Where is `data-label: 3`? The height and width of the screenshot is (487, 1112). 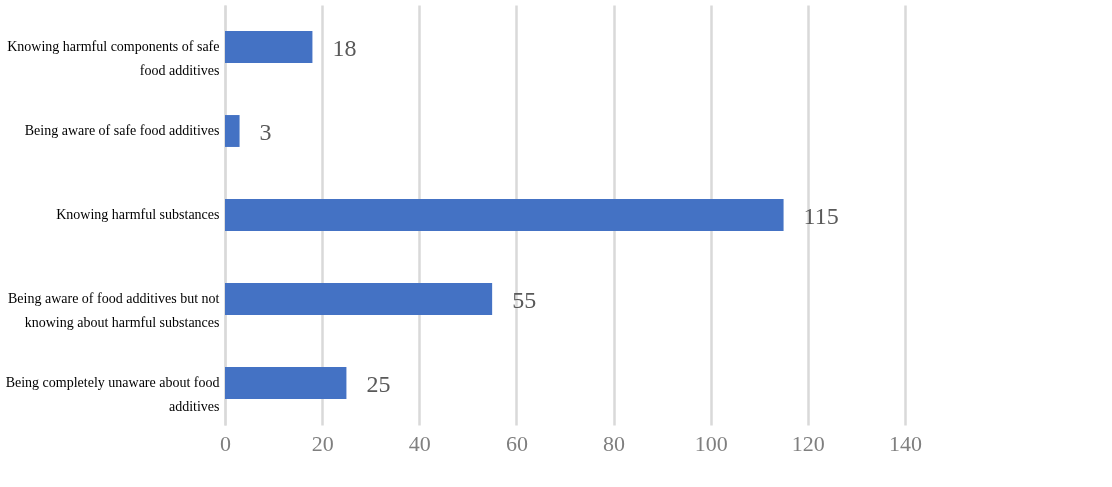 data-label: 3 is located at coordinates (265, 132).